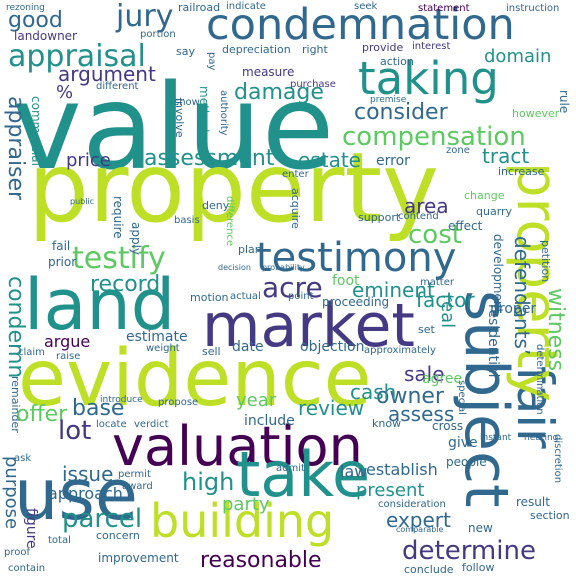 The image size is (576, 576). I want to click on word-change: change, so click(484, 195).